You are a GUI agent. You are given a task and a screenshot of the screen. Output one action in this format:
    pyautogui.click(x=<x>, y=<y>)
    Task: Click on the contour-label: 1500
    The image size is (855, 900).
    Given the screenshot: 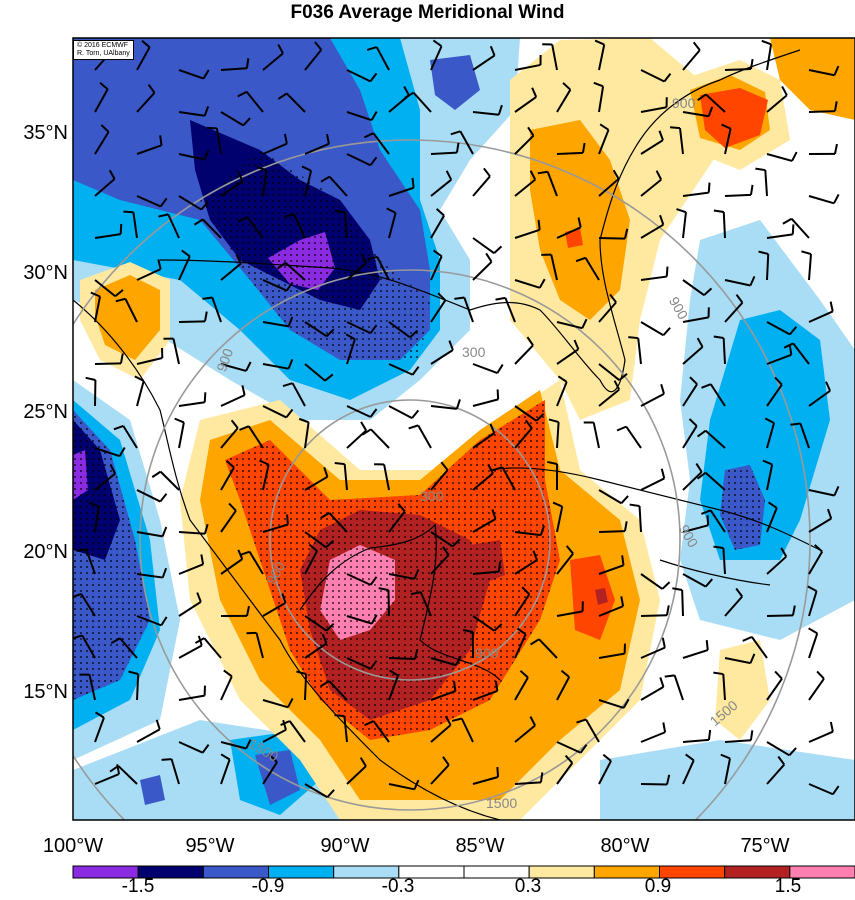 What is the action you would take?
    pyautogui.click(x=502, y=803)
    